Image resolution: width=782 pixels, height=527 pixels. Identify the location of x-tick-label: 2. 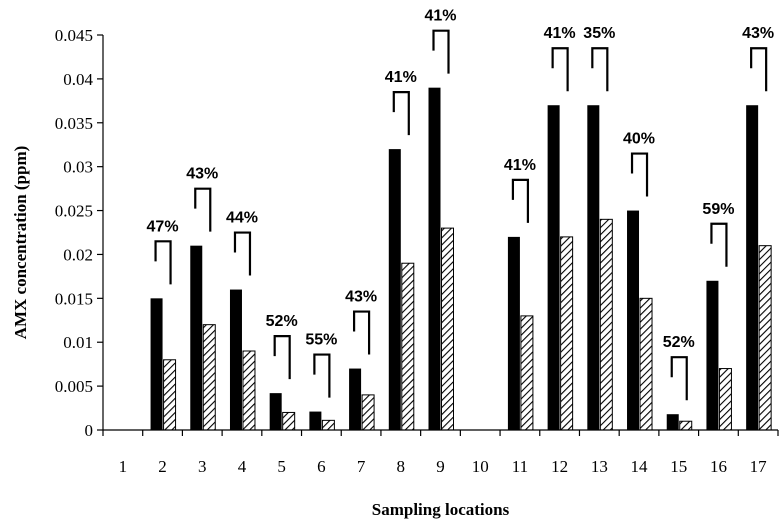
(162, 466).